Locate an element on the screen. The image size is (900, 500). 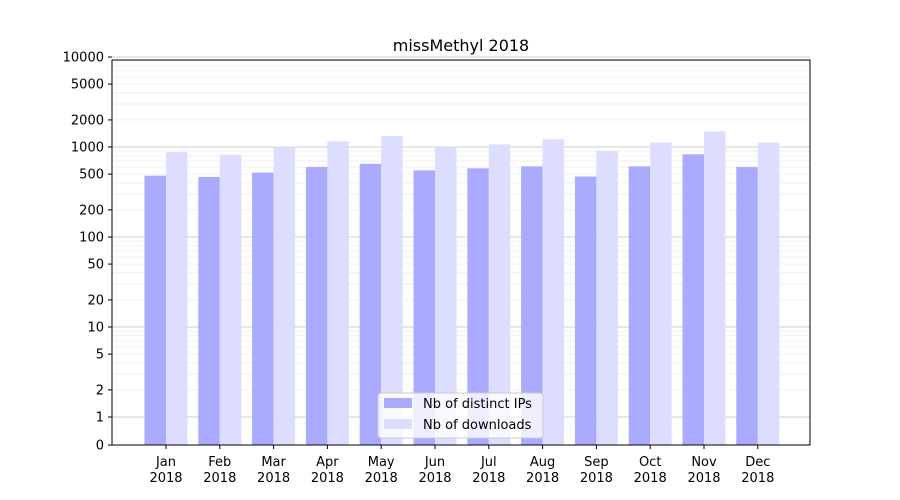
legend: Nb of distinct IPs Nb of downloads is located at coordinates (460, 415).